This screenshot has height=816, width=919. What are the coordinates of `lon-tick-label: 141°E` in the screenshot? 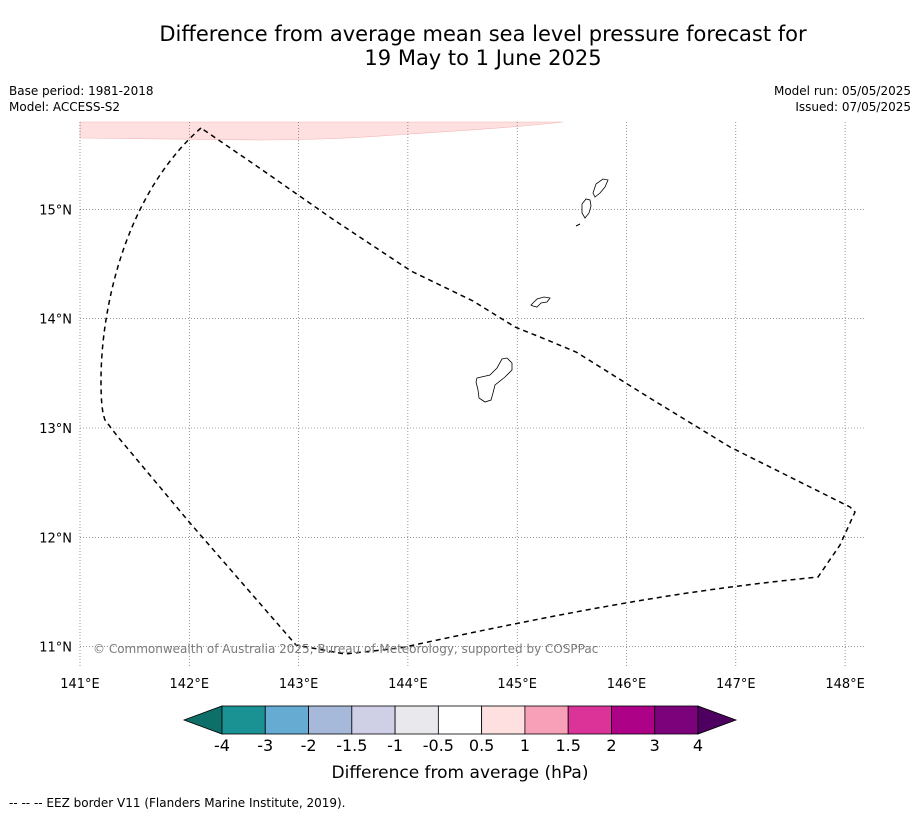 It's located at (80, 684).